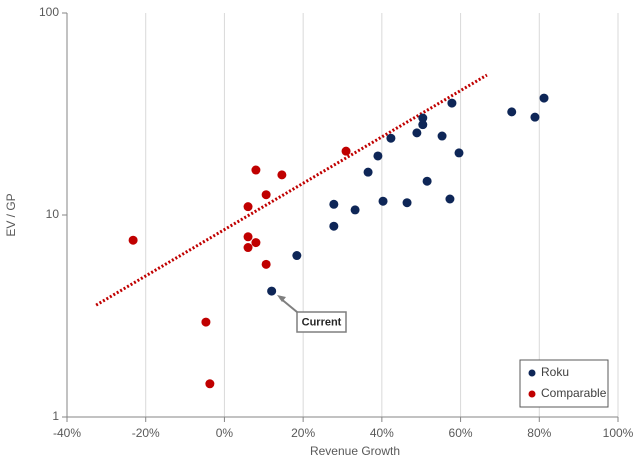  I want to click on x-axis-label: Revenue Growth, so click(355, 451).